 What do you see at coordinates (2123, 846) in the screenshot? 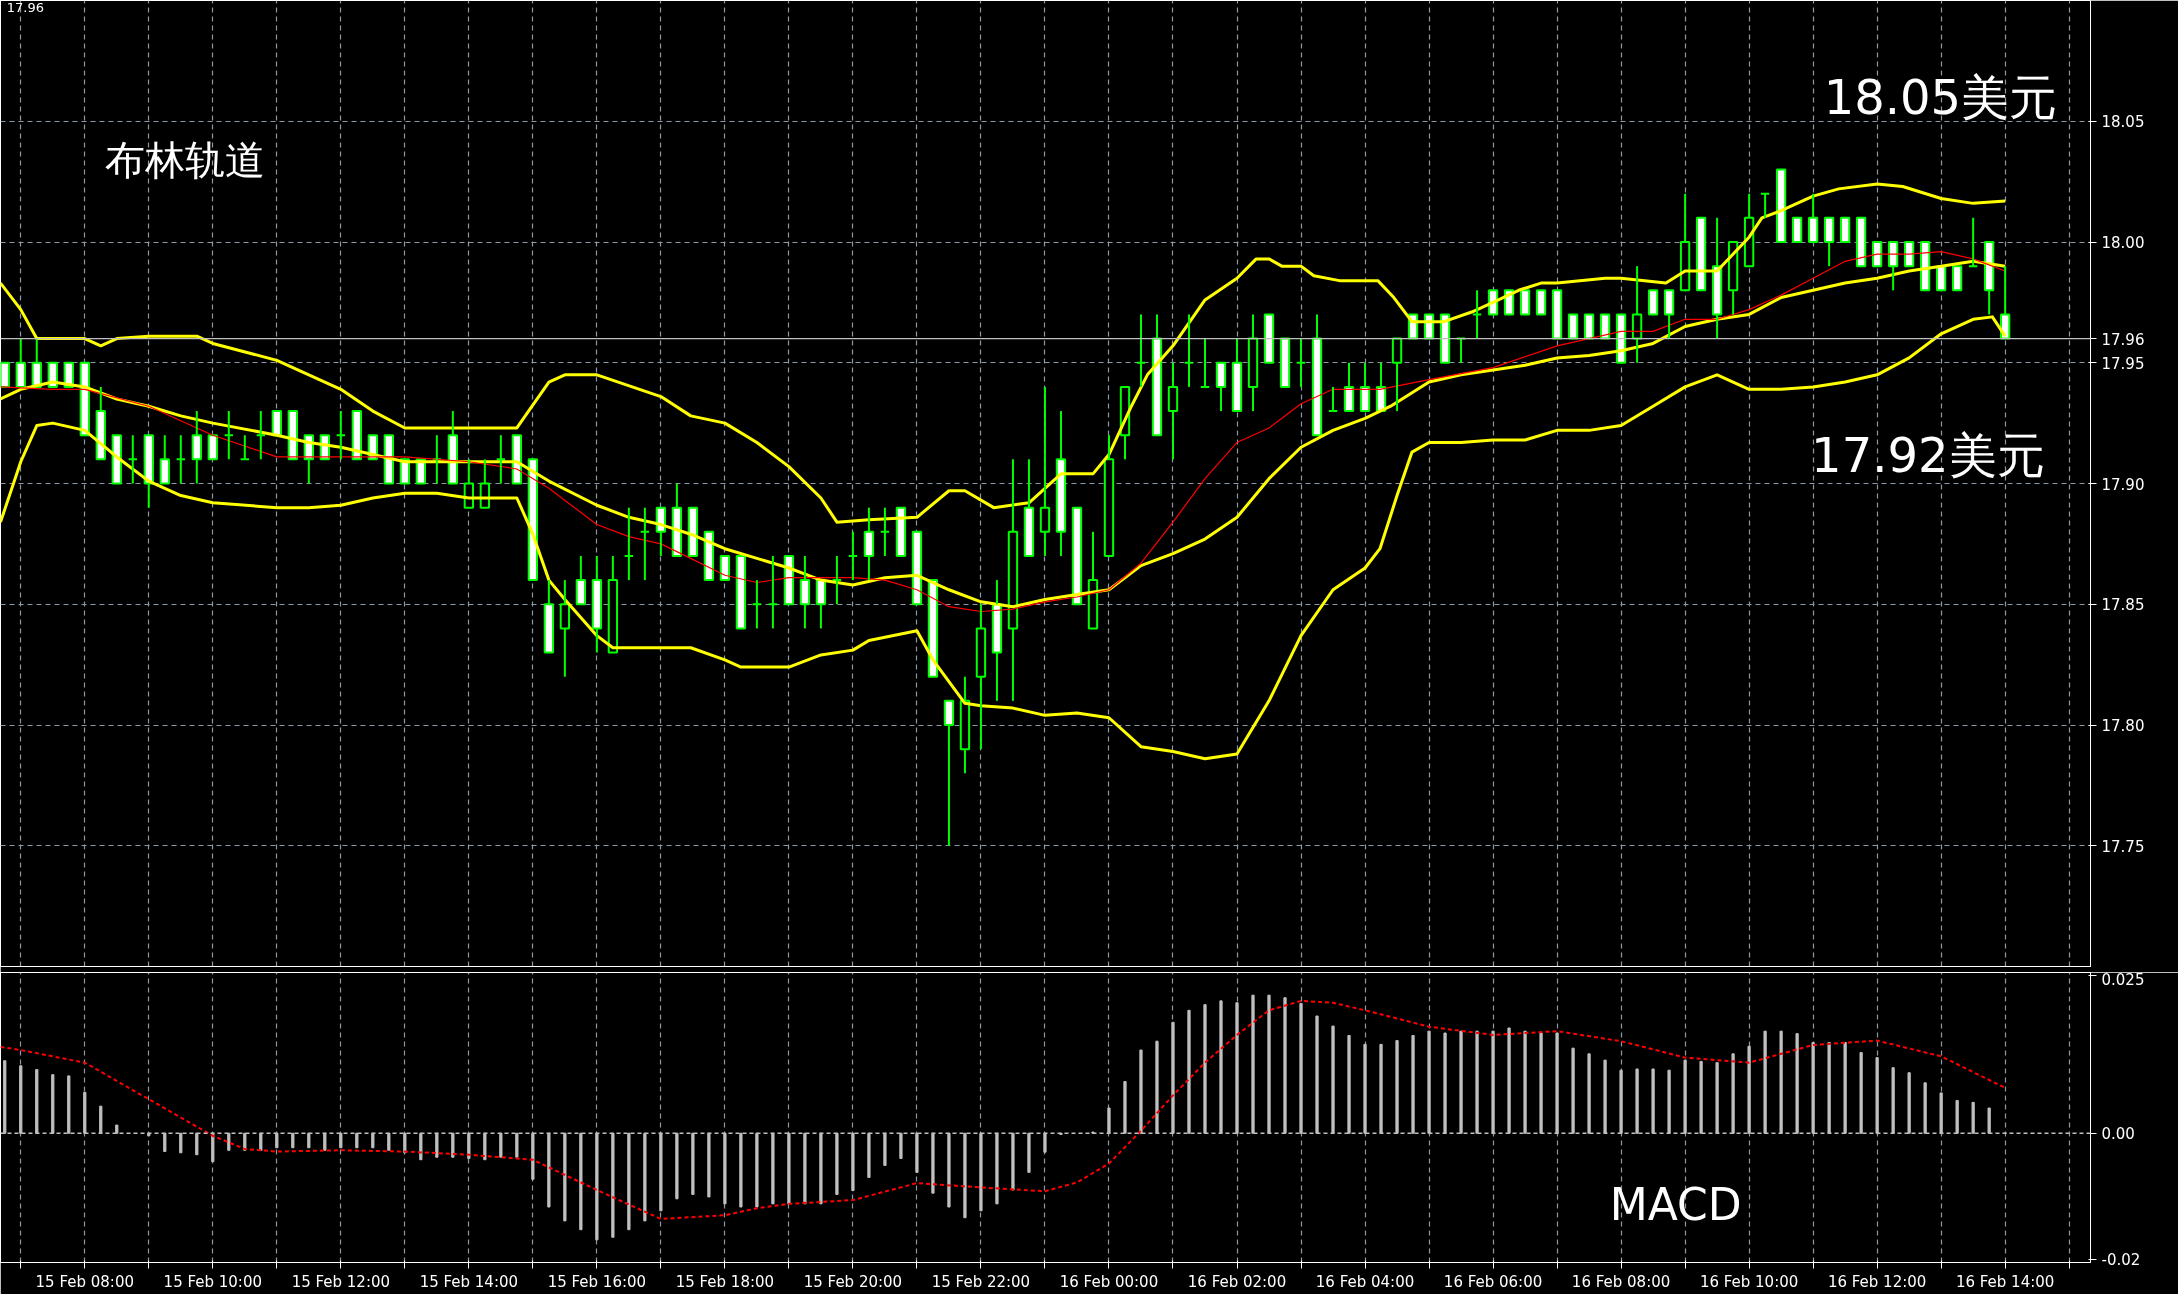
I see `y-tick-label: 17.75` at bounding box center [2123, 846].